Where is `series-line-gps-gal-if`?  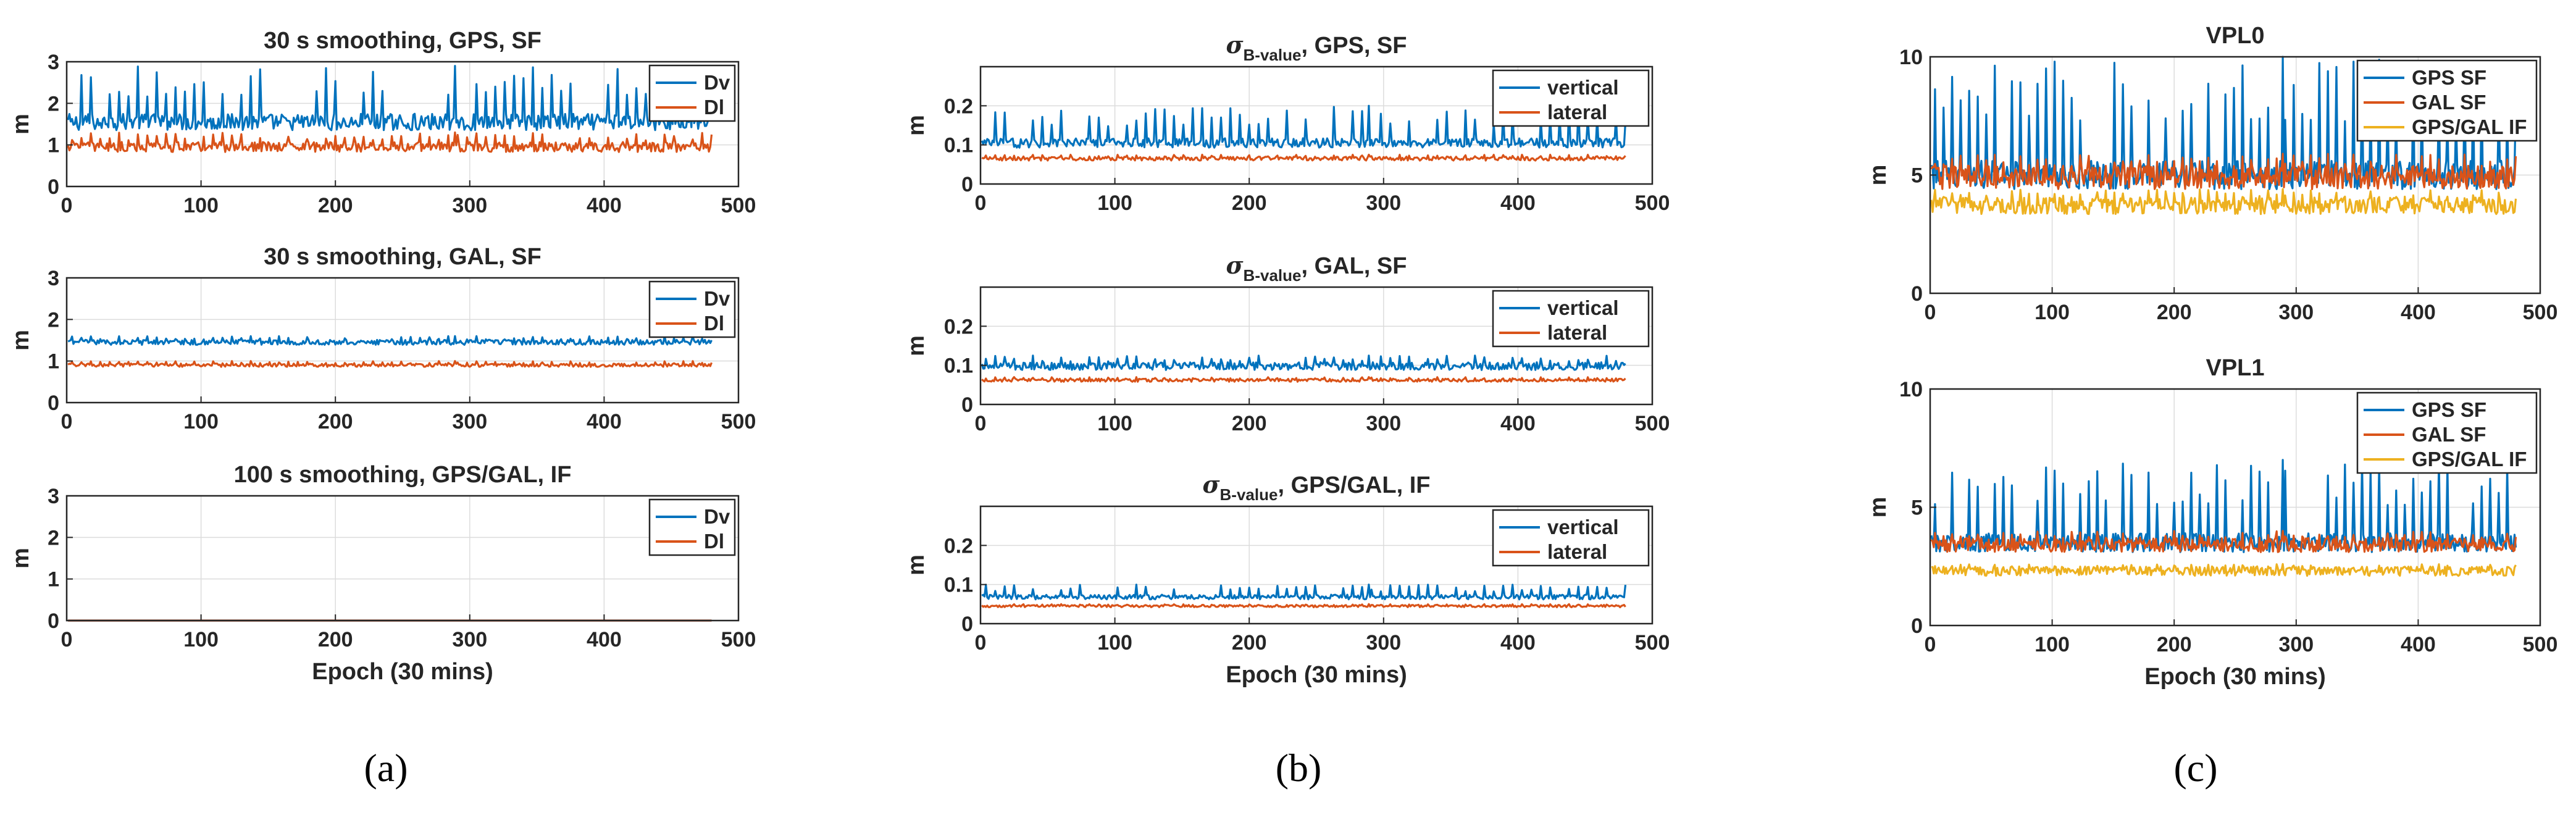
series-line-gps-gal-if is located at coordinates (2224, 570).